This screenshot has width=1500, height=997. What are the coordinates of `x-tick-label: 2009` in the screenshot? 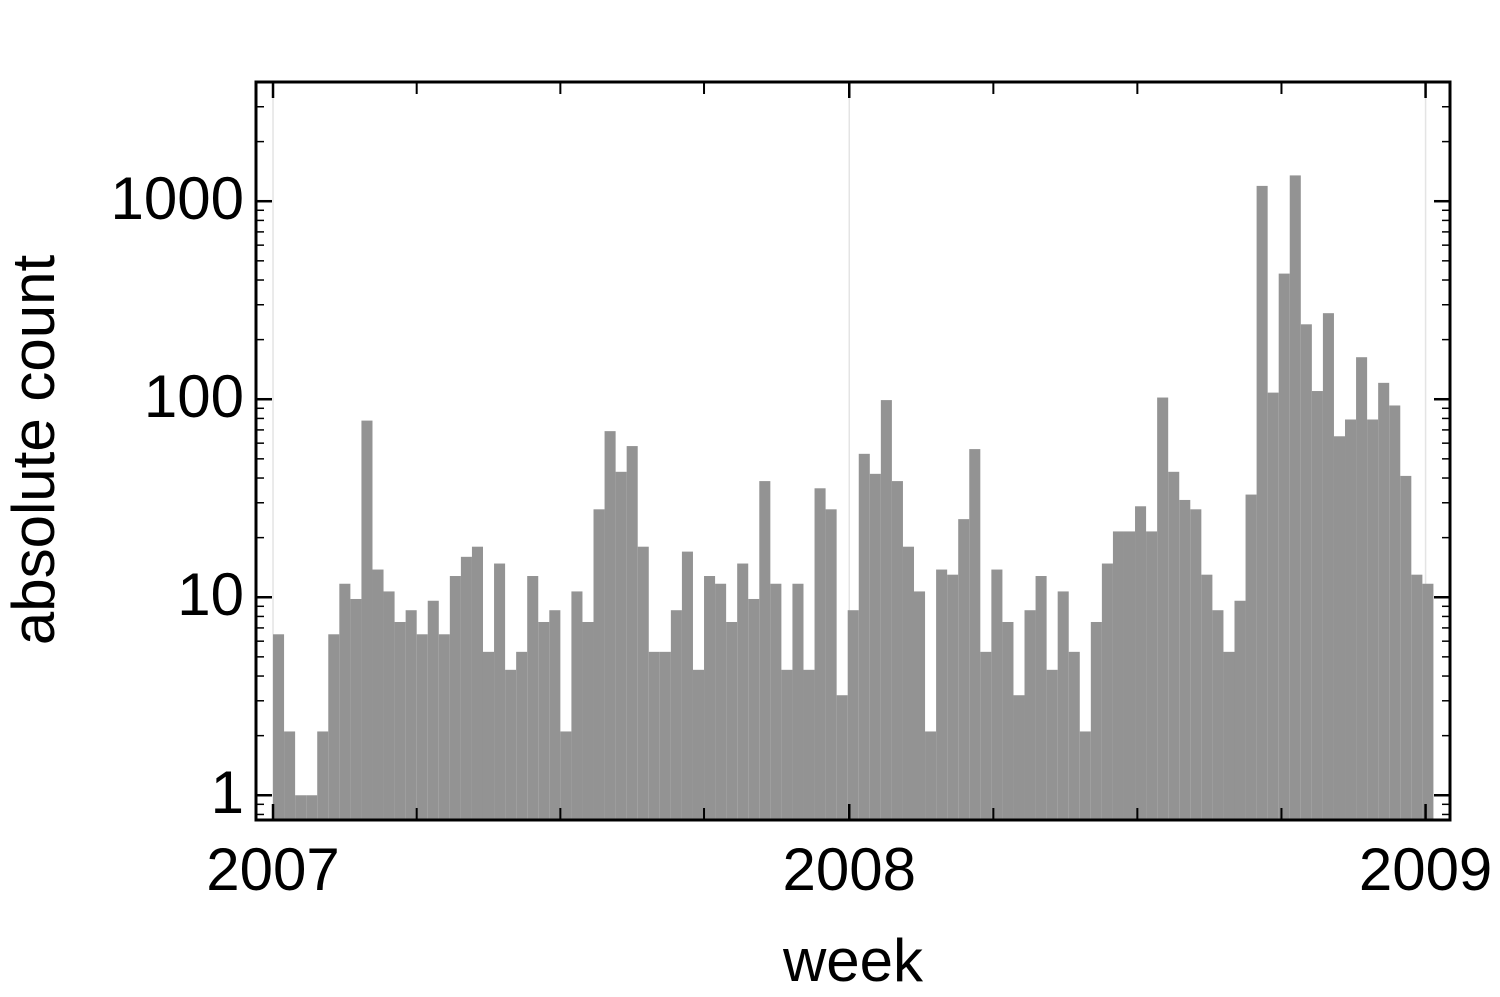 It's located at (1425, 869).